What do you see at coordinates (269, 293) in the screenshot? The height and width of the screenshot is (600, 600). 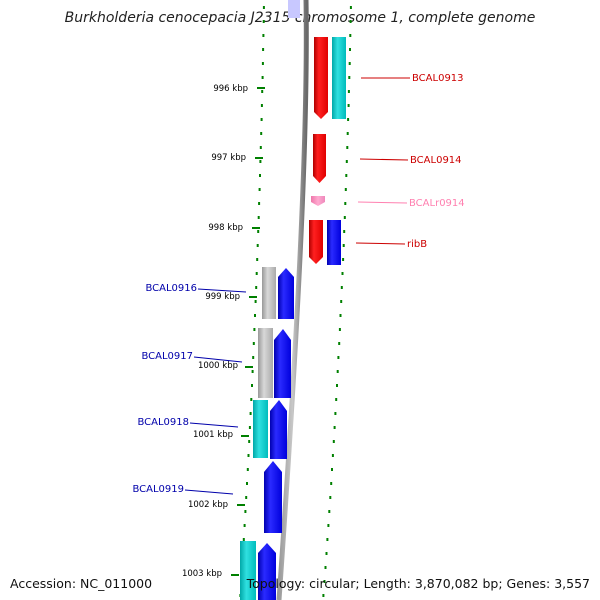 I see `cog-bar-BCAL0916` at bounding box center [269, 293].